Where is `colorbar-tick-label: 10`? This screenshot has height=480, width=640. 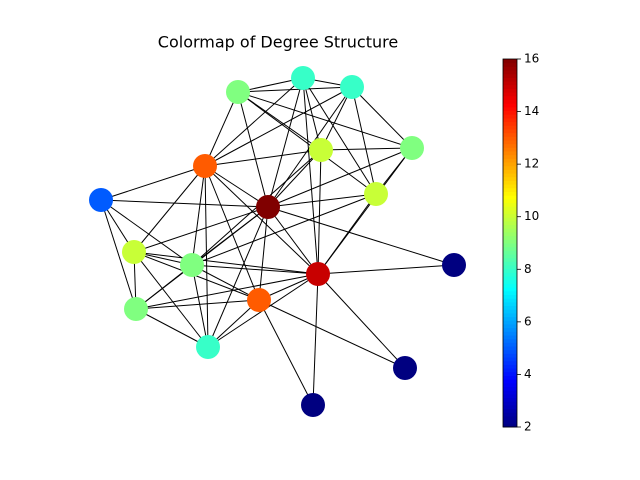 colorbar-tick-label: 10 is located at coordinates (531, 216).